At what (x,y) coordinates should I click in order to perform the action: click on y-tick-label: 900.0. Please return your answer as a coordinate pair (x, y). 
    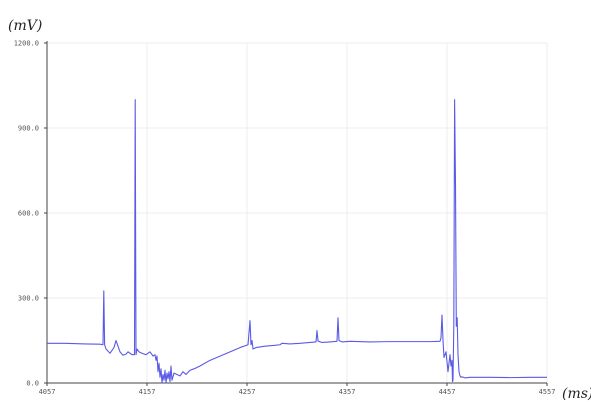
    Looking at the image, I should click on (28, 129).